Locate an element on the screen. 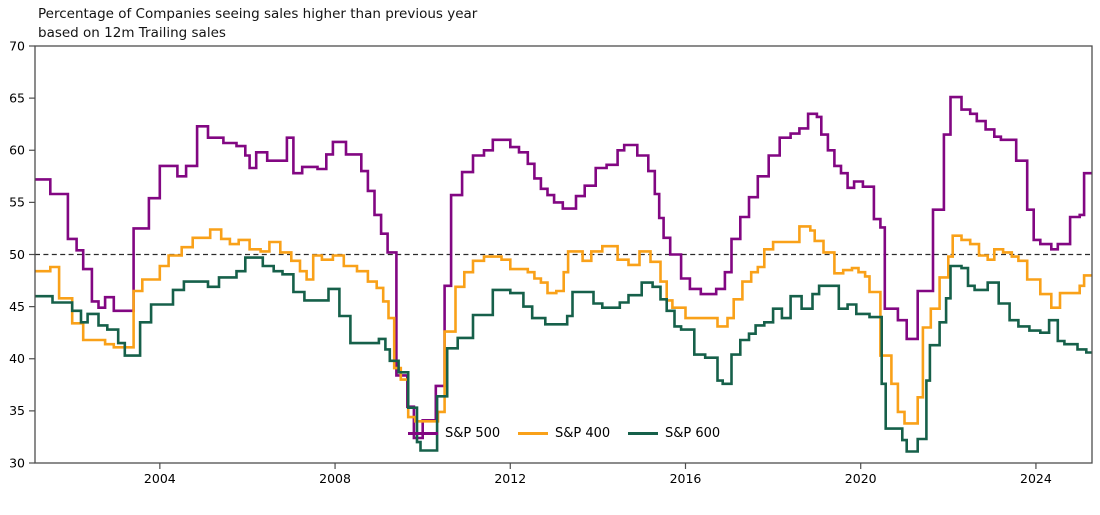 This screenshot has height=515, width=1100. y-tick-label: 40 is located at coordinates (17, 358).